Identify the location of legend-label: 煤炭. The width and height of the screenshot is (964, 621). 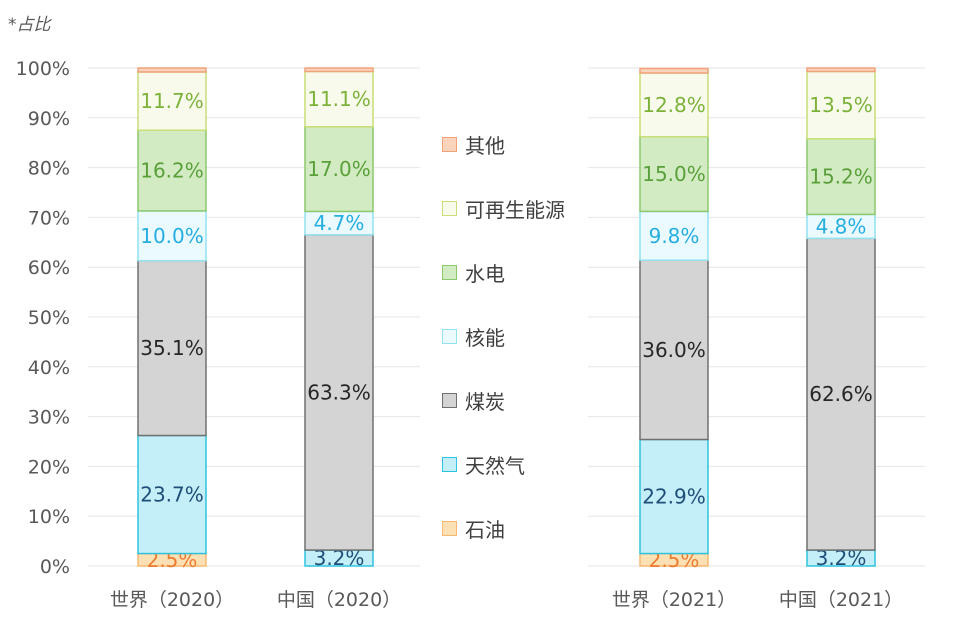
(485, 401).